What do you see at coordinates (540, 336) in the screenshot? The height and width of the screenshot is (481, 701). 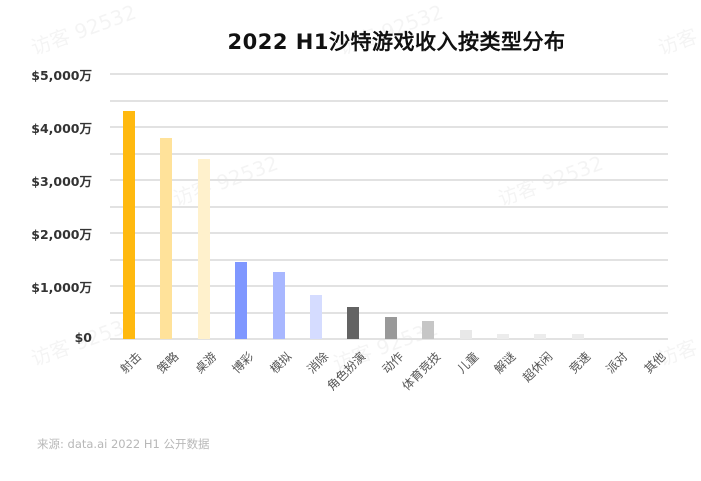 I see `bar-超休闲` at bounding box center [540, 336].